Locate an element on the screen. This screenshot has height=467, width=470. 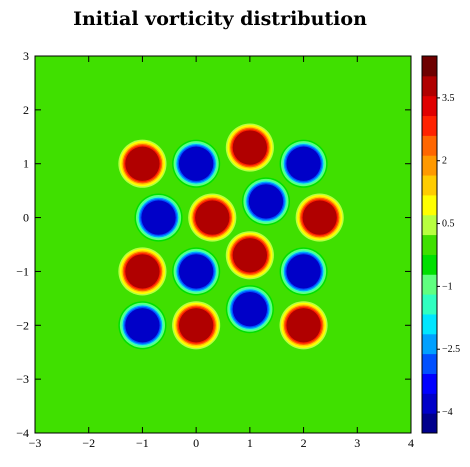
y-tick-label: −3 is located at coordinates (22, 379).